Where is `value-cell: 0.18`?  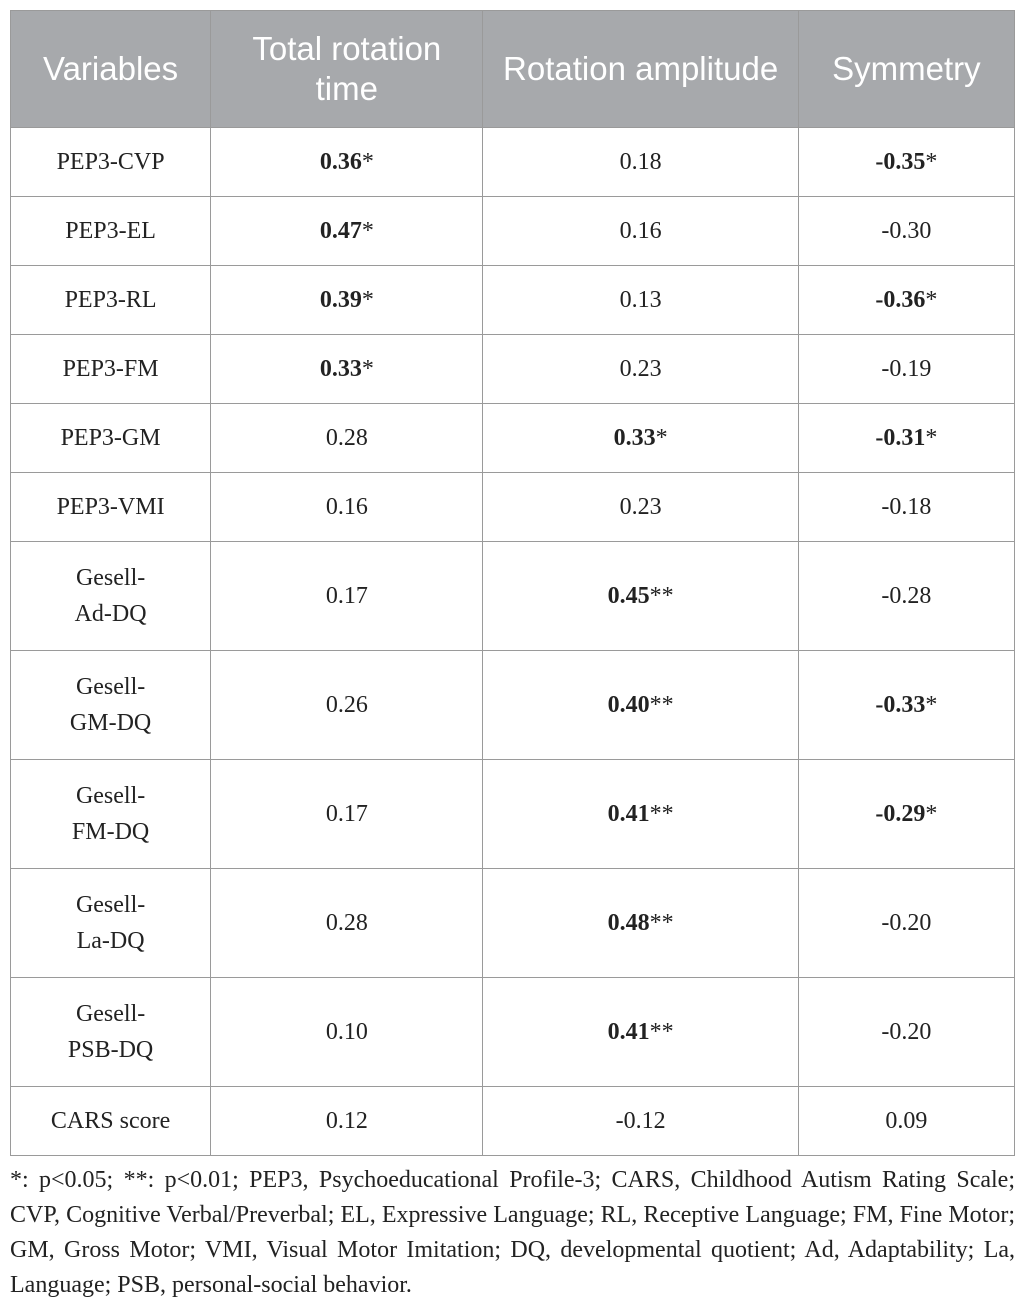 value-cell: 0.18 is located at coordinates (640, 162).